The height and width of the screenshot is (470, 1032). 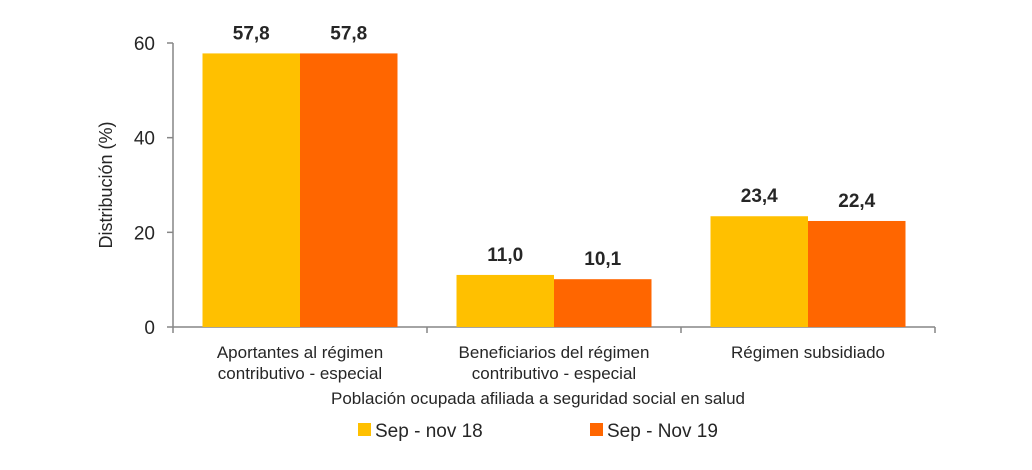 I want to click on data-label: 22,4, so click(x=856, y=201).